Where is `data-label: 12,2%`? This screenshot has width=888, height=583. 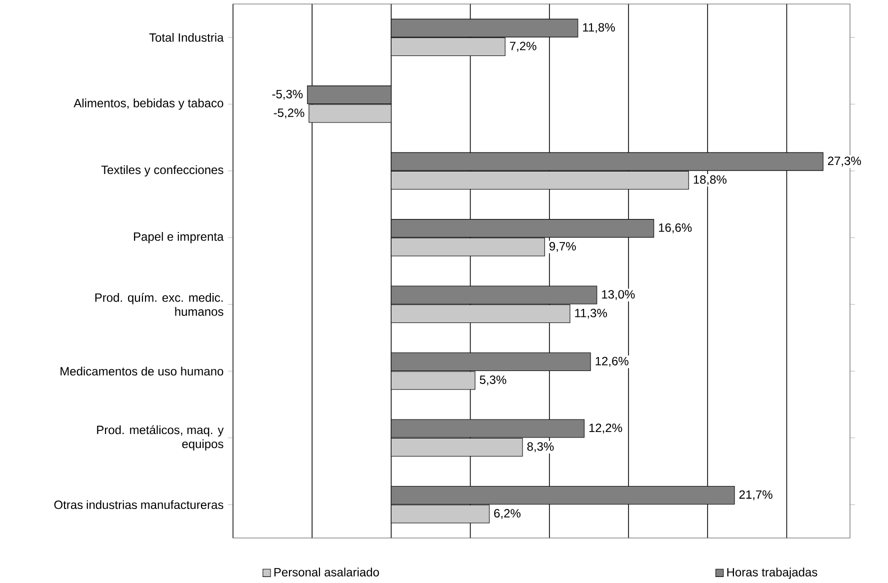
data-label: 12,2% is located at coordinates (605, 429).